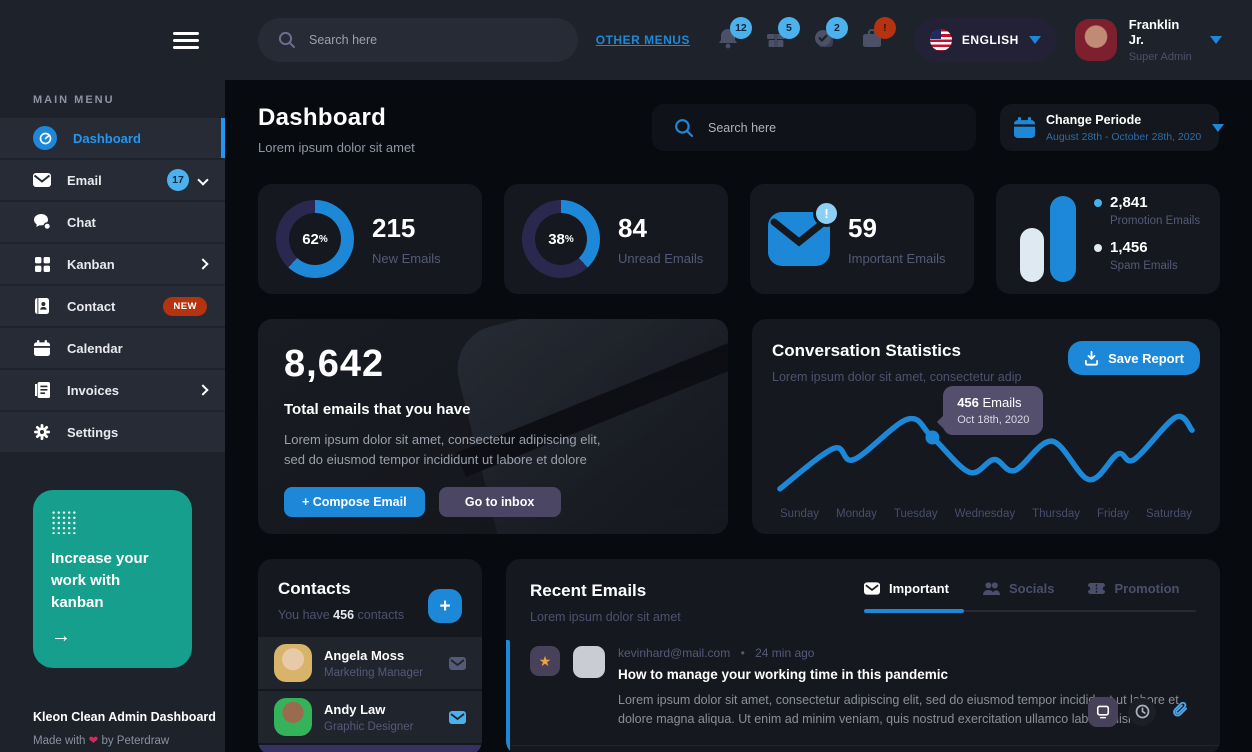 The width and height of the screenshot is (1252, 752). I want to click on legend-label: Spam Emails, so click(1144, 266).